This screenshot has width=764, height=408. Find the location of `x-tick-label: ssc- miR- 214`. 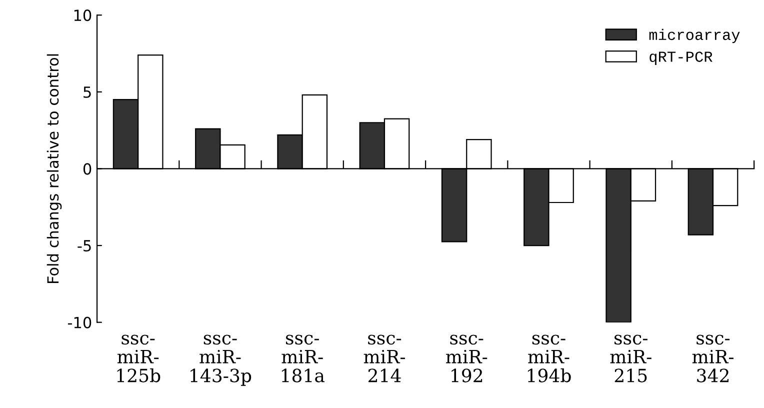

x-tick-label: ssc- miR- 214 is located at coordinates (384, 358).